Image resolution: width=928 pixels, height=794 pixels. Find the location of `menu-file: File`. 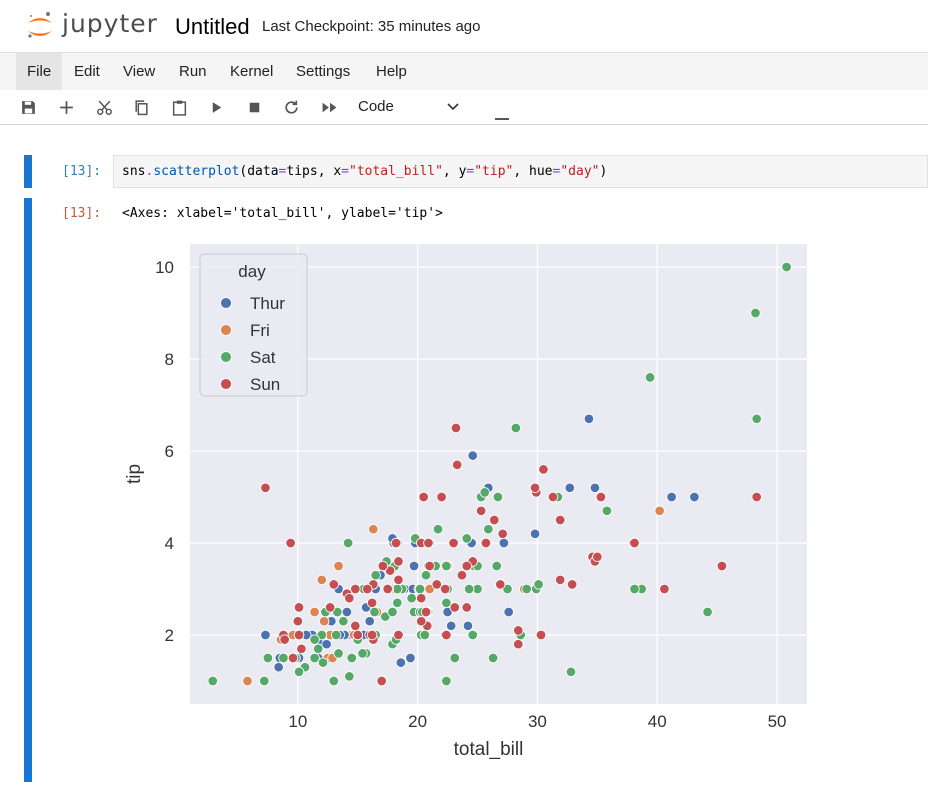

menu-file: File is located at coordinates (39, 72).